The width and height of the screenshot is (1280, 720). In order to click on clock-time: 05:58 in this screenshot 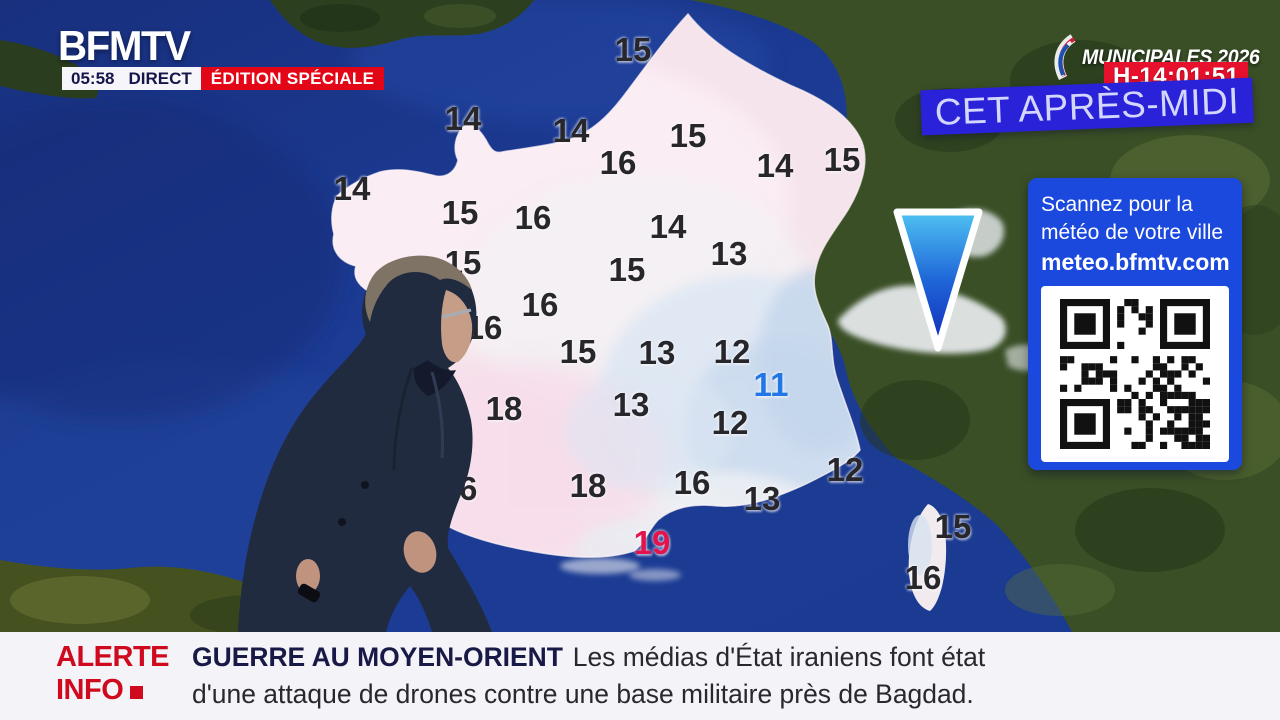, I will do `click(93, 78)`.